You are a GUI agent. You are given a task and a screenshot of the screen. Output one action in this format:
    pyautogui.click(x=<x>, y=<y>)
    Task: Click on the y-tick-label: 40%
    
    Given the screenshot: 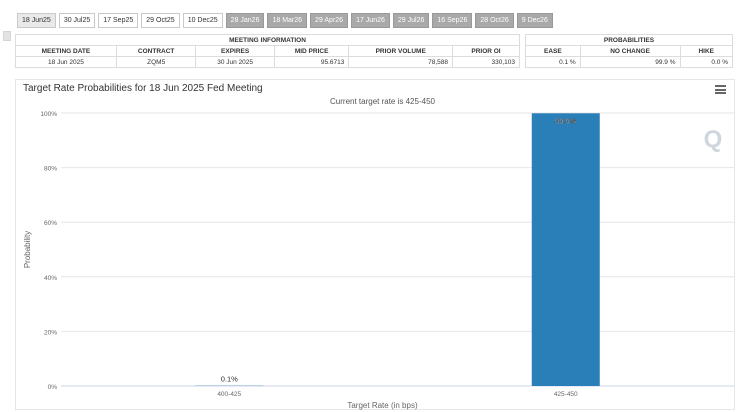 What is the action you would take?
    pyautogui.click(x=50, y=278)
    